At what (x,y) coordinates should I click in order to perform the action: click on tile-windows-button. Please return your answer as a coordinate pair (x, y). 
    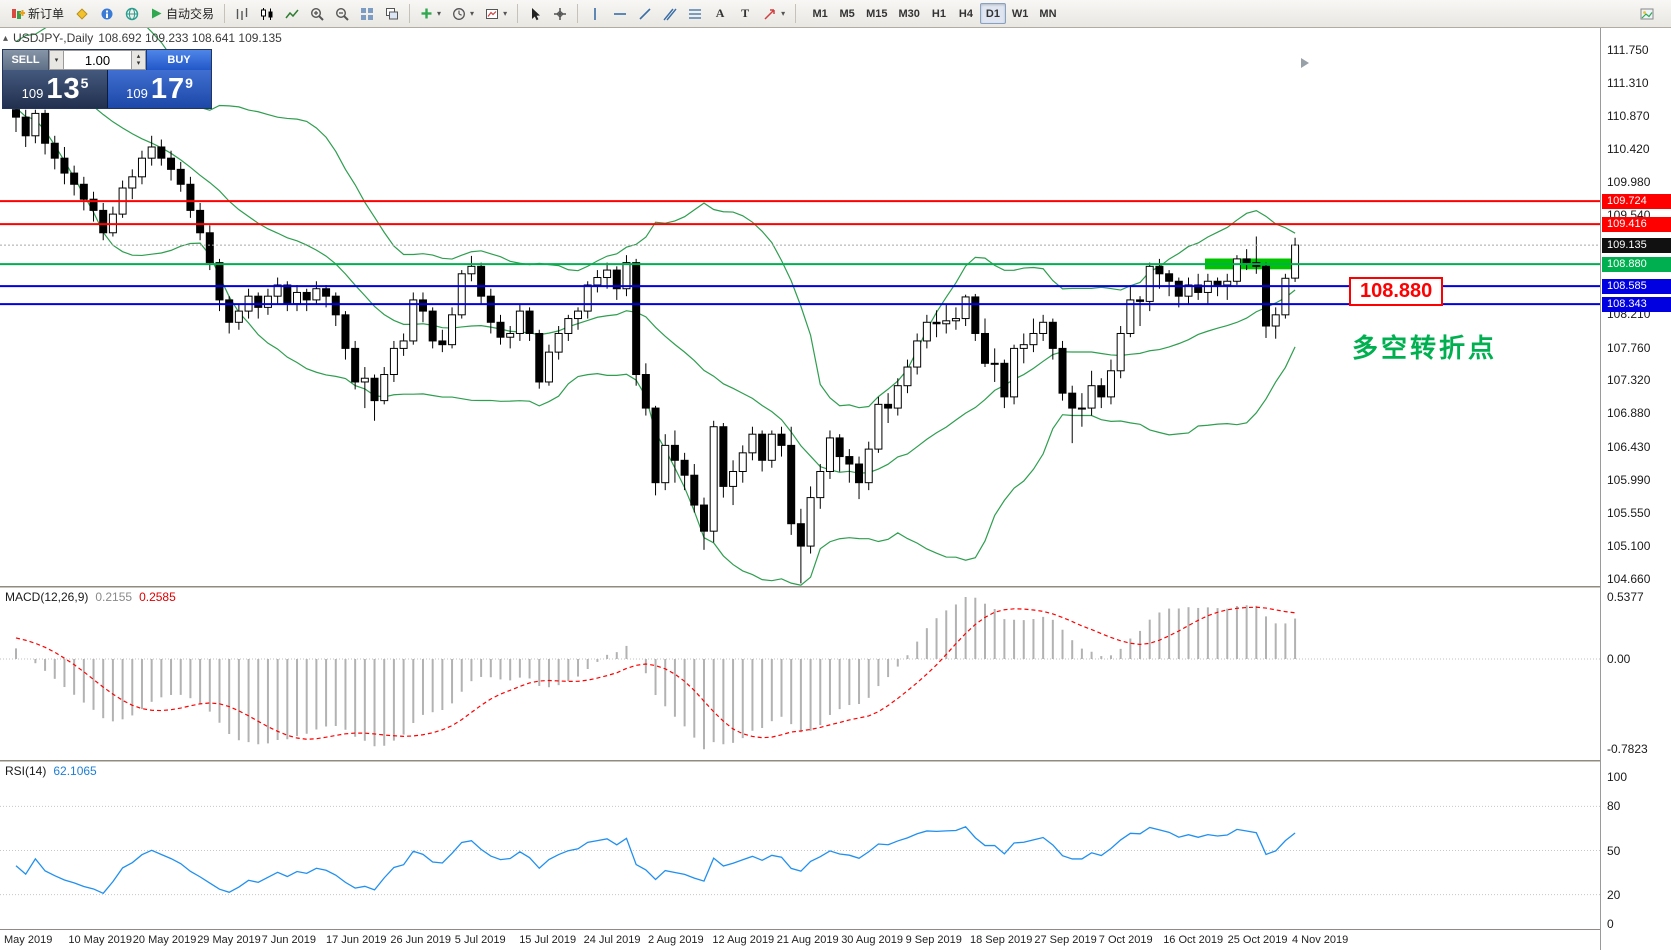
    Looking at the image, I should click on (392, 14).